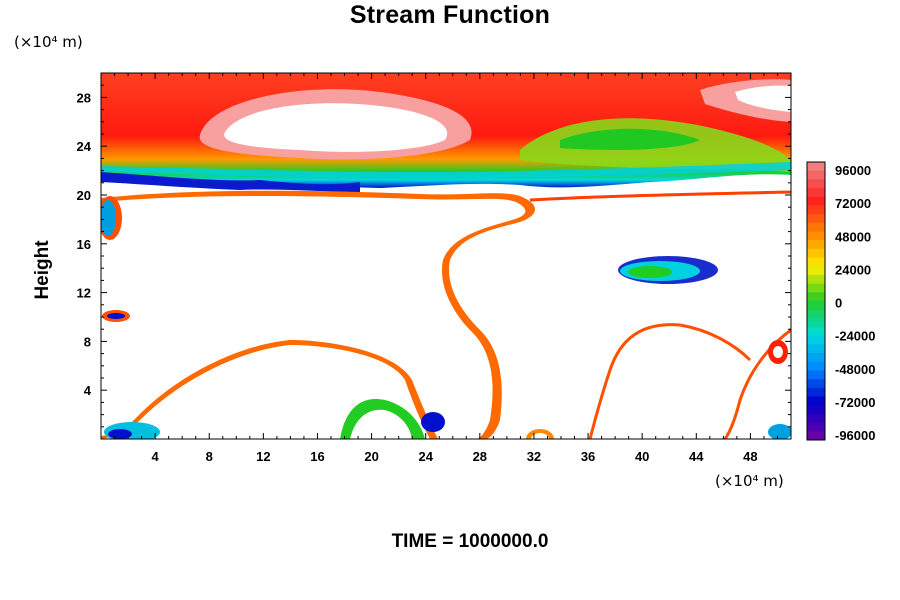 The height and width of the screenshot is (600, 900). I want to click on y-tick-label: 24, so click(84, 146).